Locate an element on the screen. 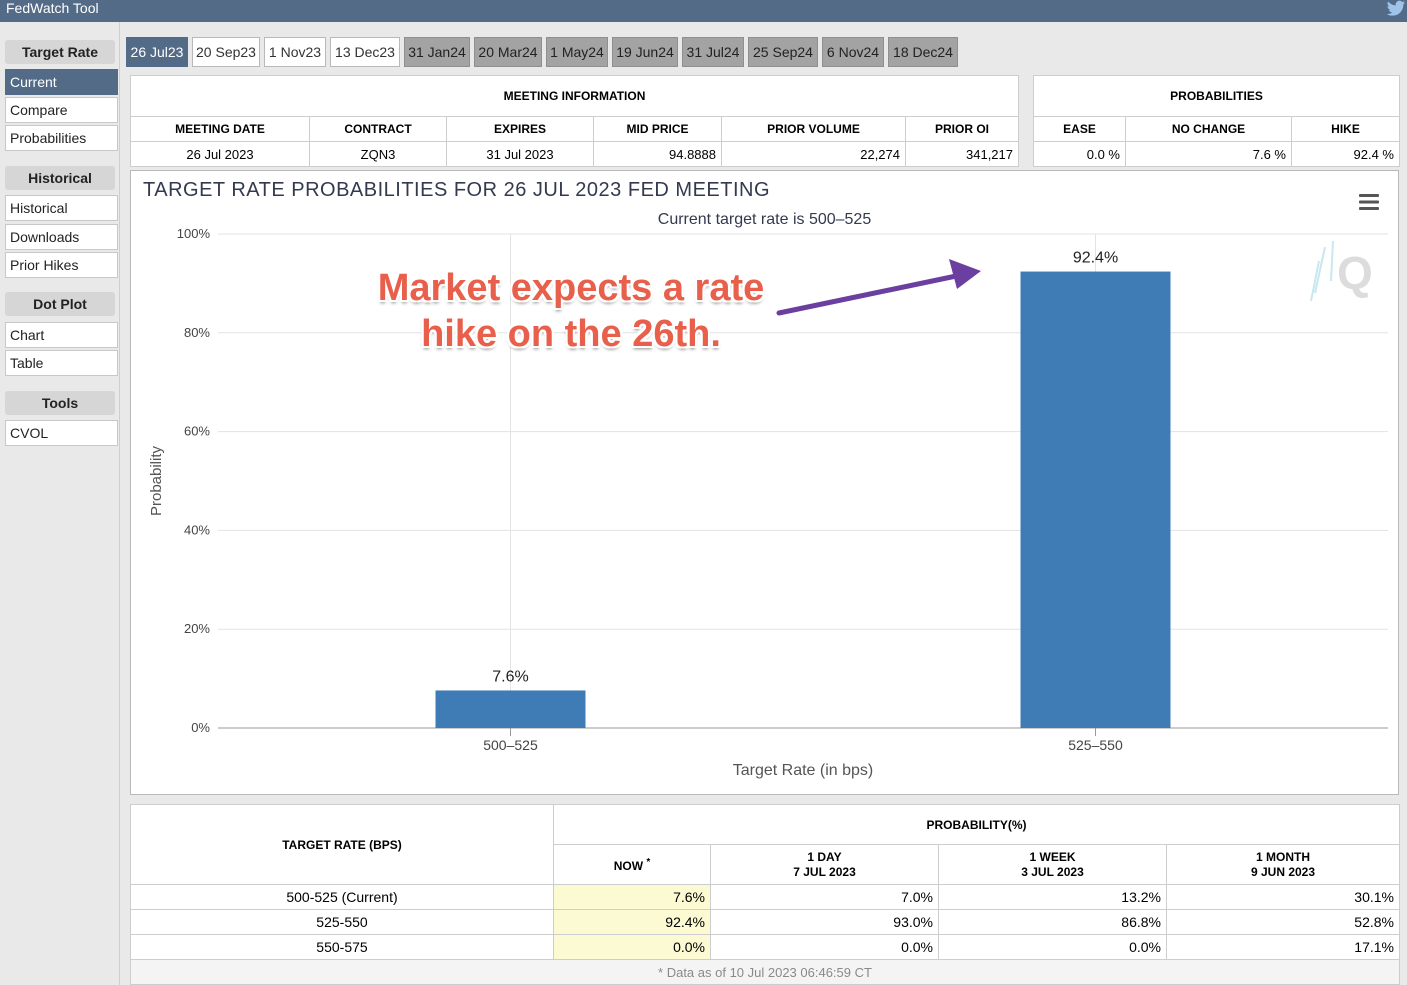 Image resolution: width=1407 pixels, height=985 pixels. y-tick-label: 0% is located at coordinates (200, 727).